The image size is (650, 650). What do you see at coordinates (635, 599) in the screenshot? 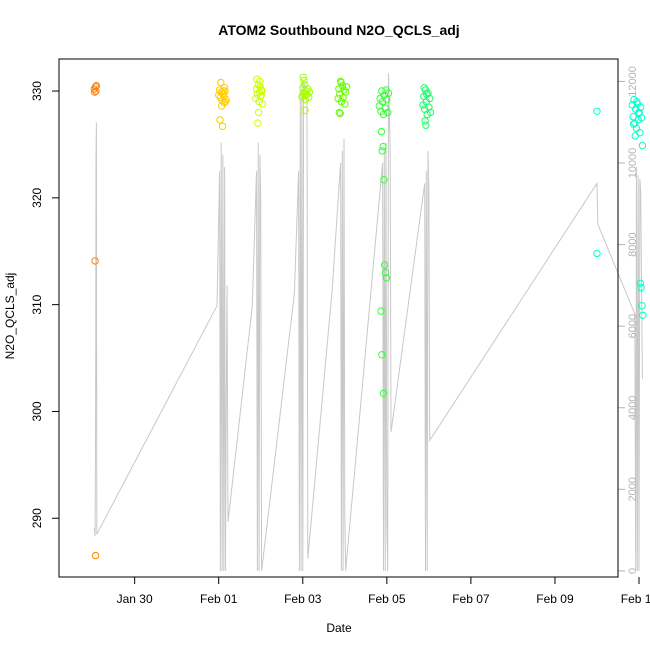
I see `x-tick-label: Feb 11` at bounding box center [635, 599].